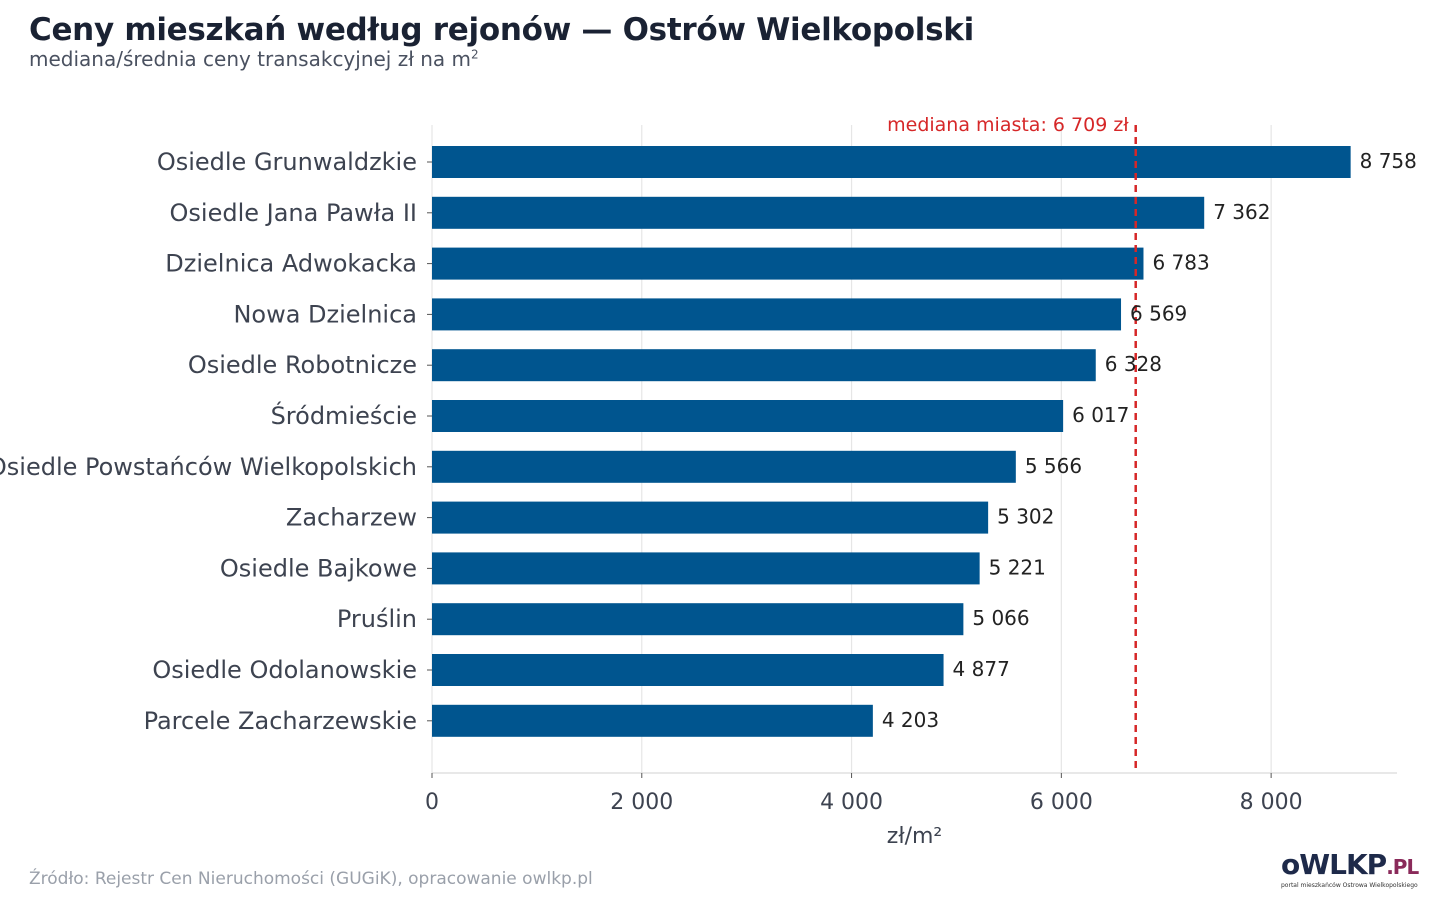 This screenshot has height=900, width=1440. Describe the element at coordinates (1402, 867) in the screenshot. I see `logo-tld: .PL` at that location.